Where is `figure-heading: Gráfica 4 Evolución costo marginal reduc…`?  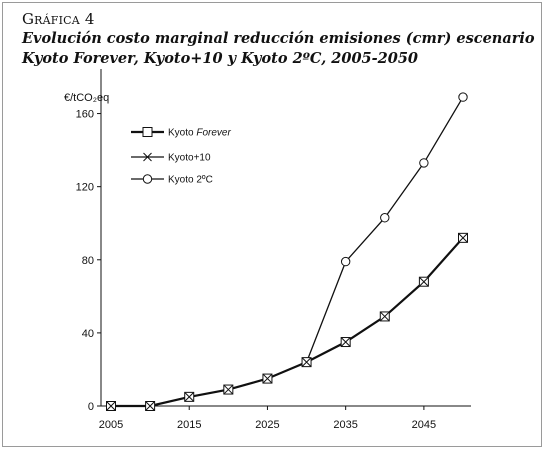 figure-heading: Gráfica 4 Evolución costo marginal reduc… is located at coordinates (278, 39).